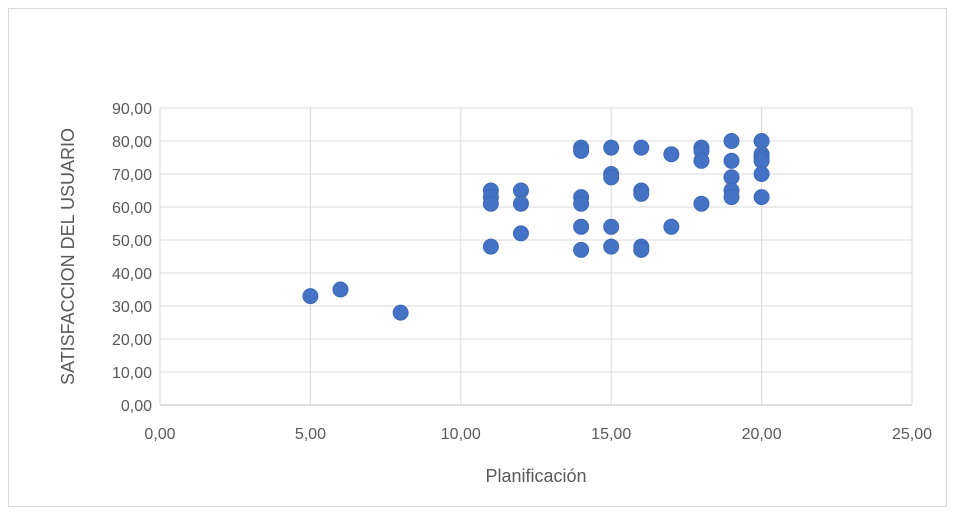 This screenshot has width=955, height=515. Describe the element at coordinates (132, 109) in the screenshot. I see `y-tick-label: 90,00` at that location.